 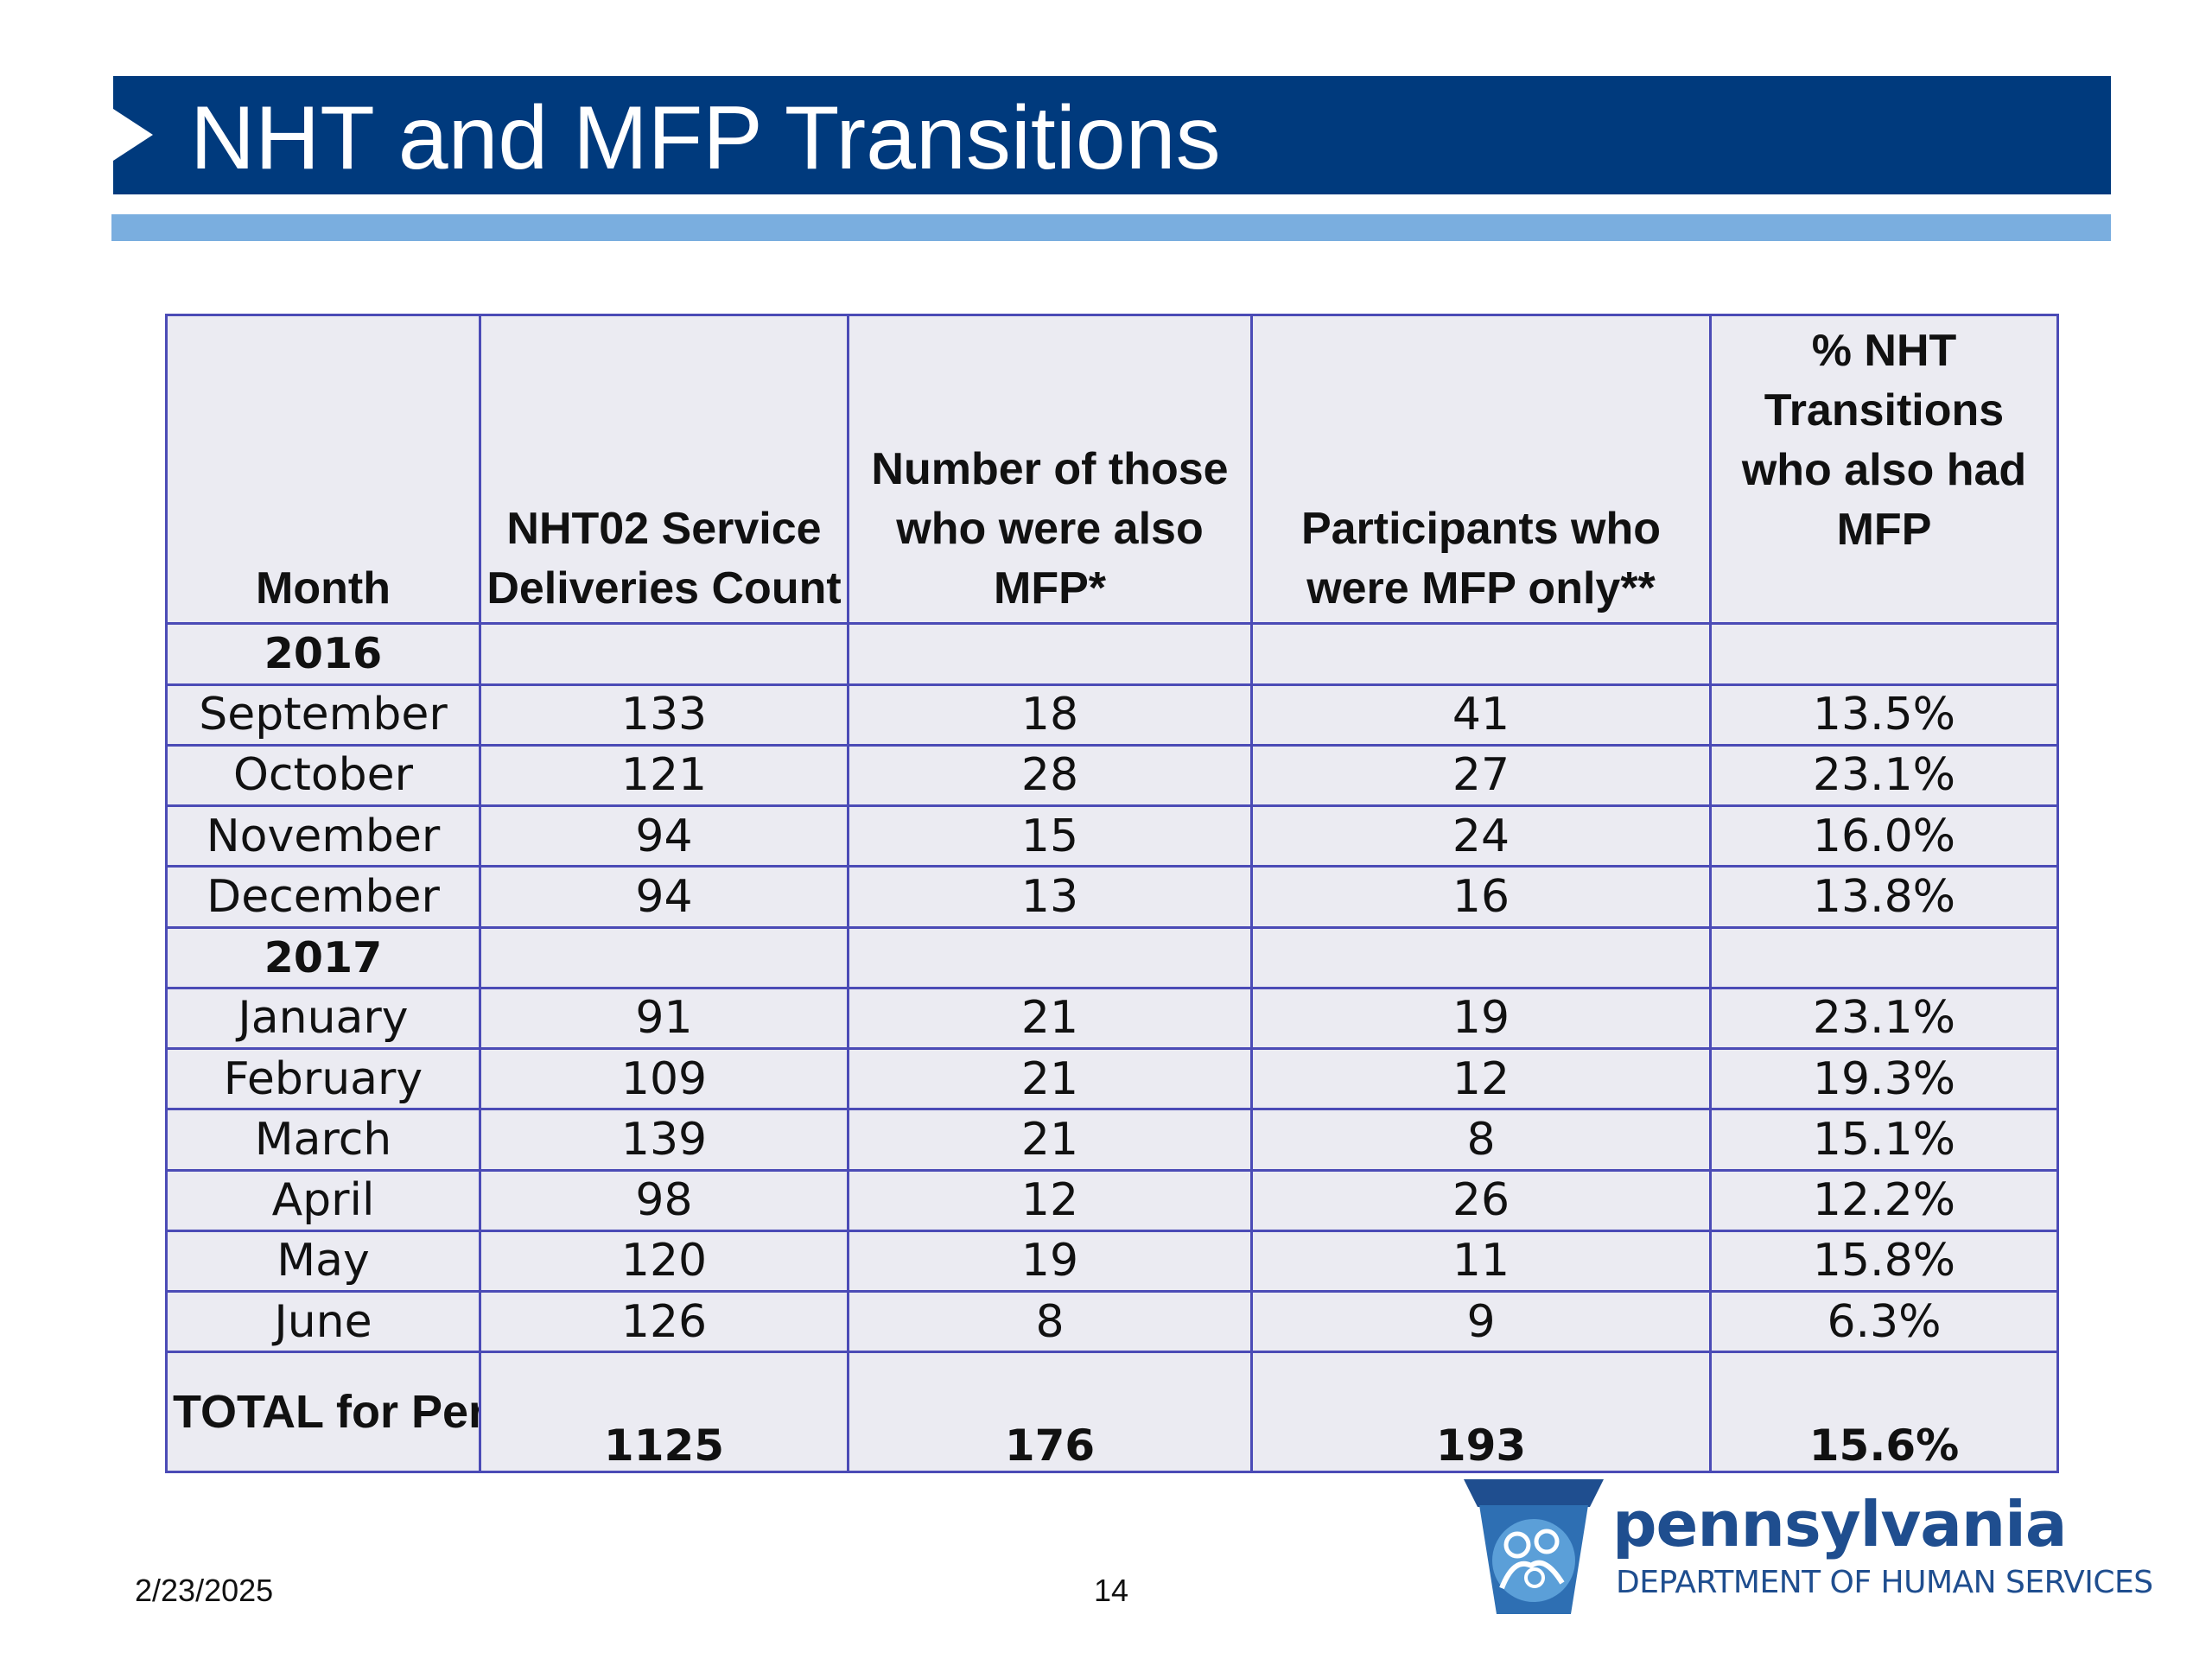 I want to click on nht02-count-cell: 121, so click(x=664, y=775).